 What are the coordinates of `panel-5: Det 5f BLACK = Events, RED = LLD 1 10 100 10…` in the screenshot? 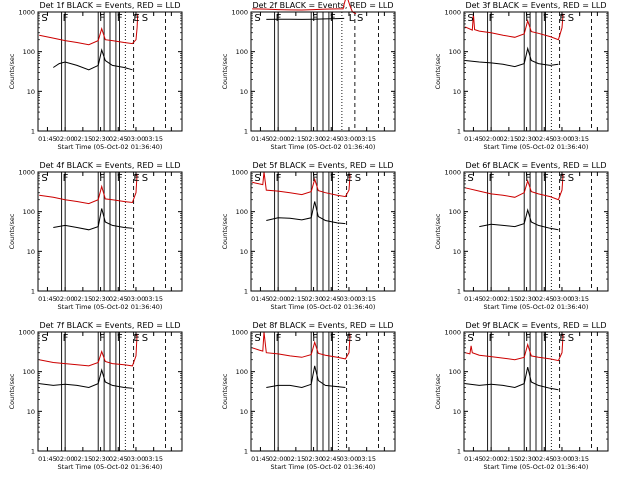 It's located at (308, 236).